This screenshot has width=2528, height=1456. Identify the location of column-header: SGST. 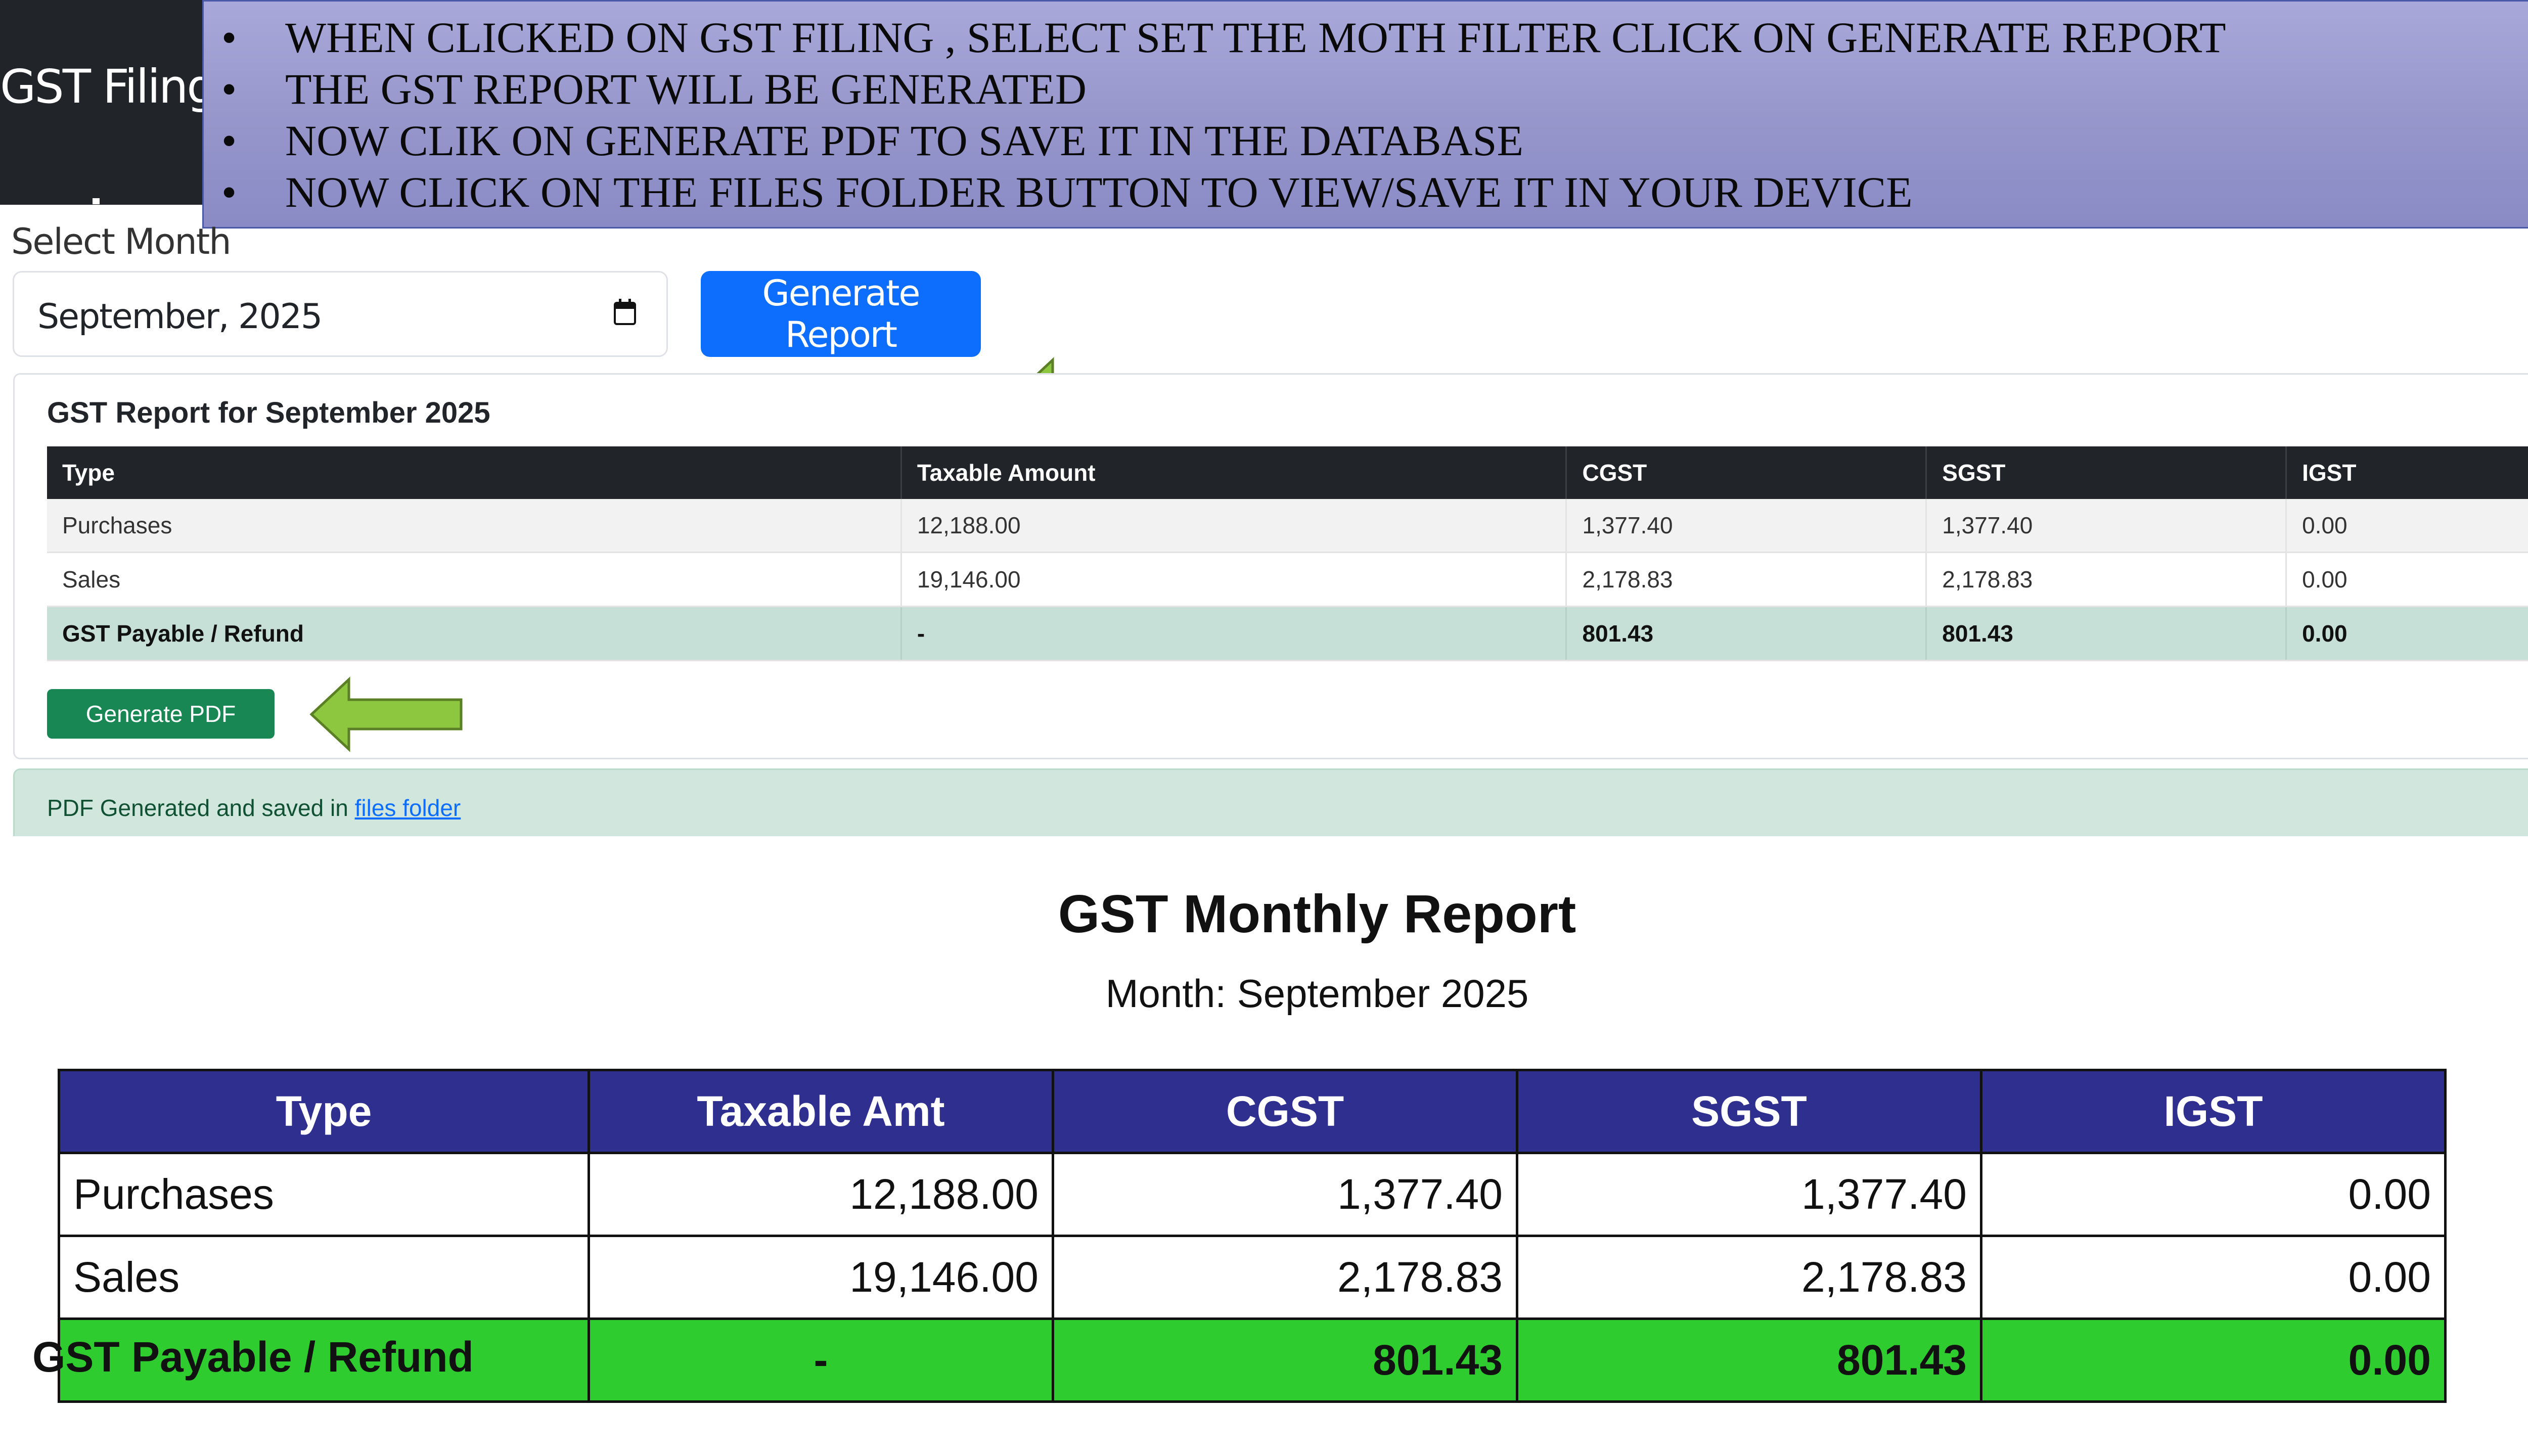
(2107, 472).